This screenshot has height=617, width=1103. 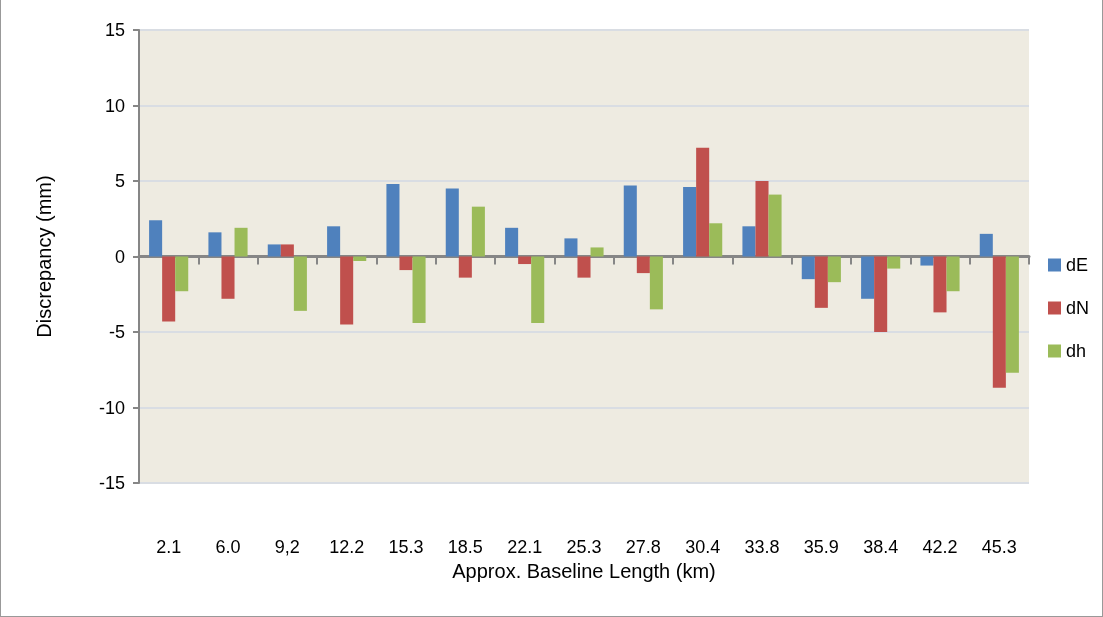 I want to click on y-tick-label: -10, so click(x=111, y=407).